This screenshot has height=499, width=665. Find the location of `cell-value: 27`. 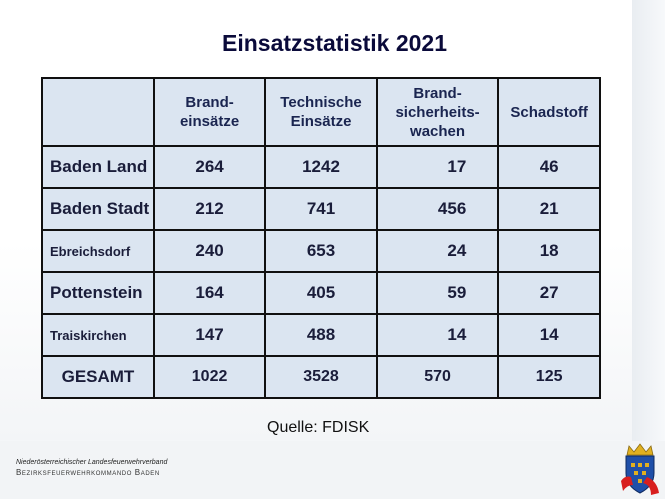

cell-value: 27 is located at coordinates (549, 293).